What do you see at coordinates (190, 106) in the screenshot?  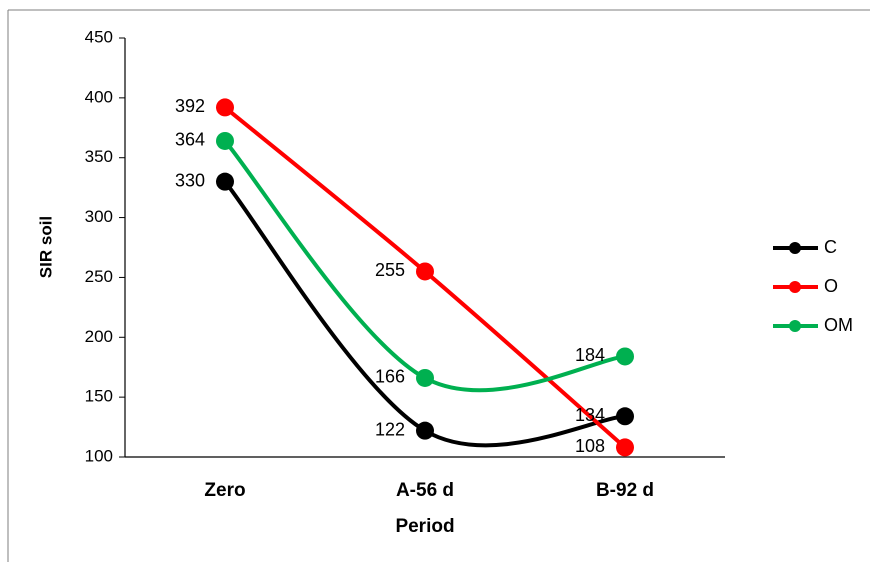 I see `data-label: 392` at bounding box center [190, 106].